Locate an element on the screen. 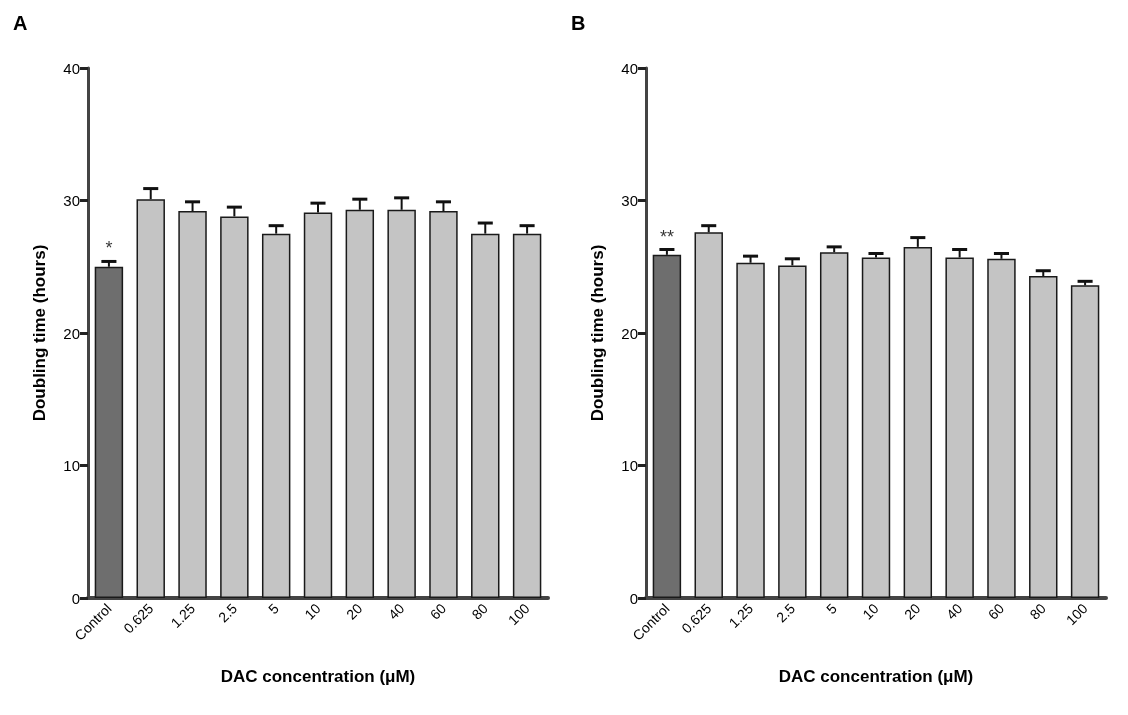 Image resolution: width=1128 pixels, height=715 pixels. annotation: * is located at coordinates (109, 248).